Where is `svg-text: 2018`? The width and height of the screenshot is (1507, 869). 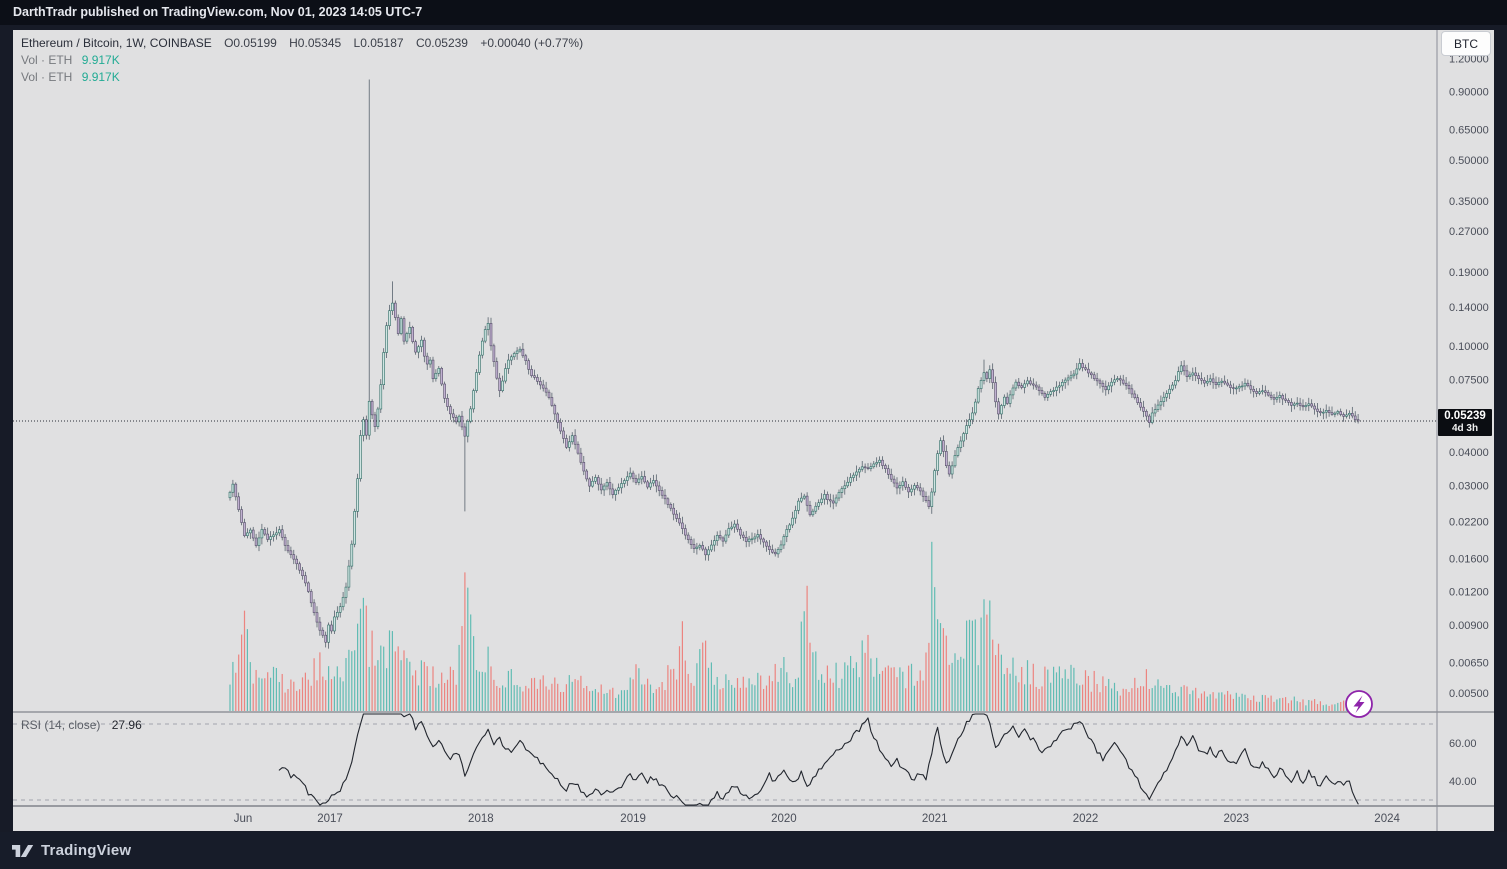
svg-text: 2018 is located at coordinates (481, 819).